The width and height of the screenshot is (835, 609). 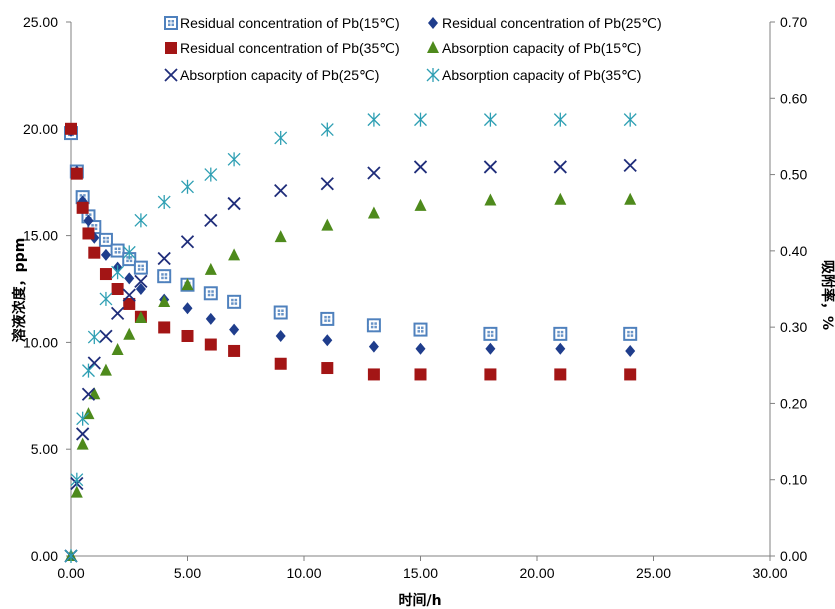 What do you see at coordinates (793, 175) in the screenshot?
I see `y-right-tick-label: 0.50` at bounding box center [793, 175].